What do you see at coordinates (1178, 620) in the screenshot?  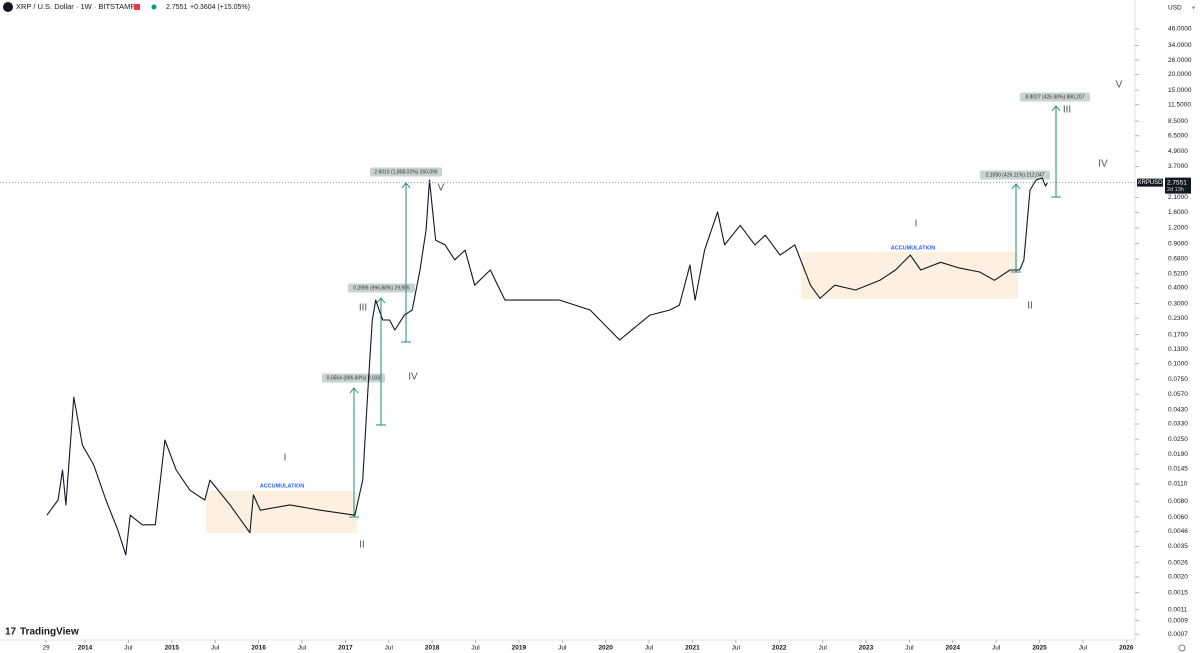 I see `y-tick-label: 0.0009` at bounding box center [1178, 620].